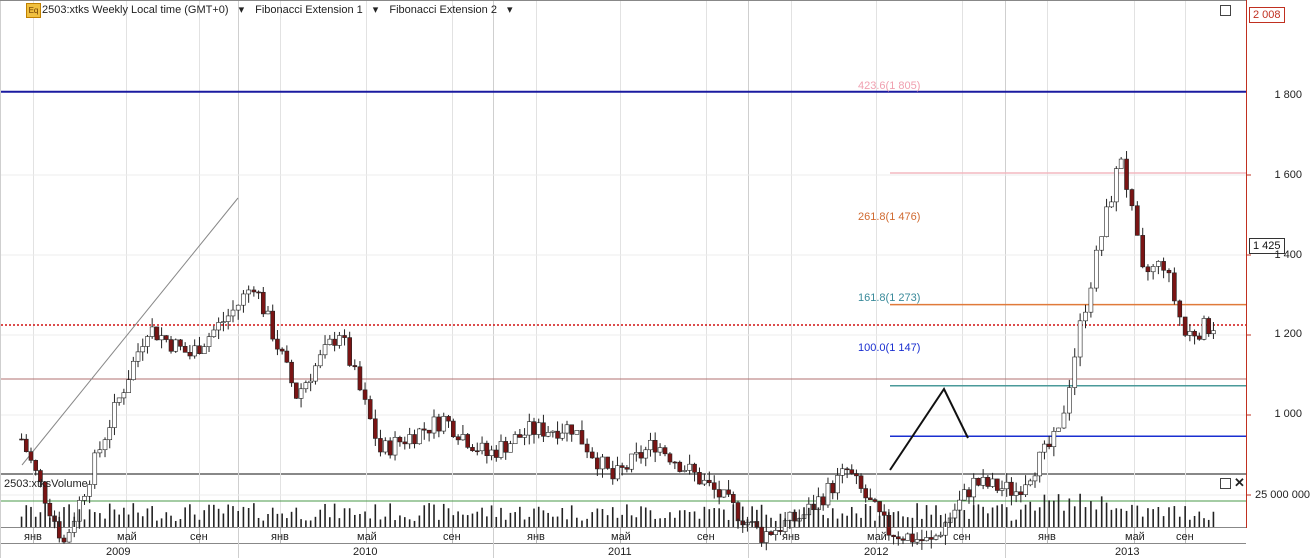 This screenshot has width=1316, height=558. What do you see at coordinates (135, 10) in the screenshot?
I see `chart-title: 2503:xtks Weekly Local time (GMT+0)` at bounding box center [135, 10].